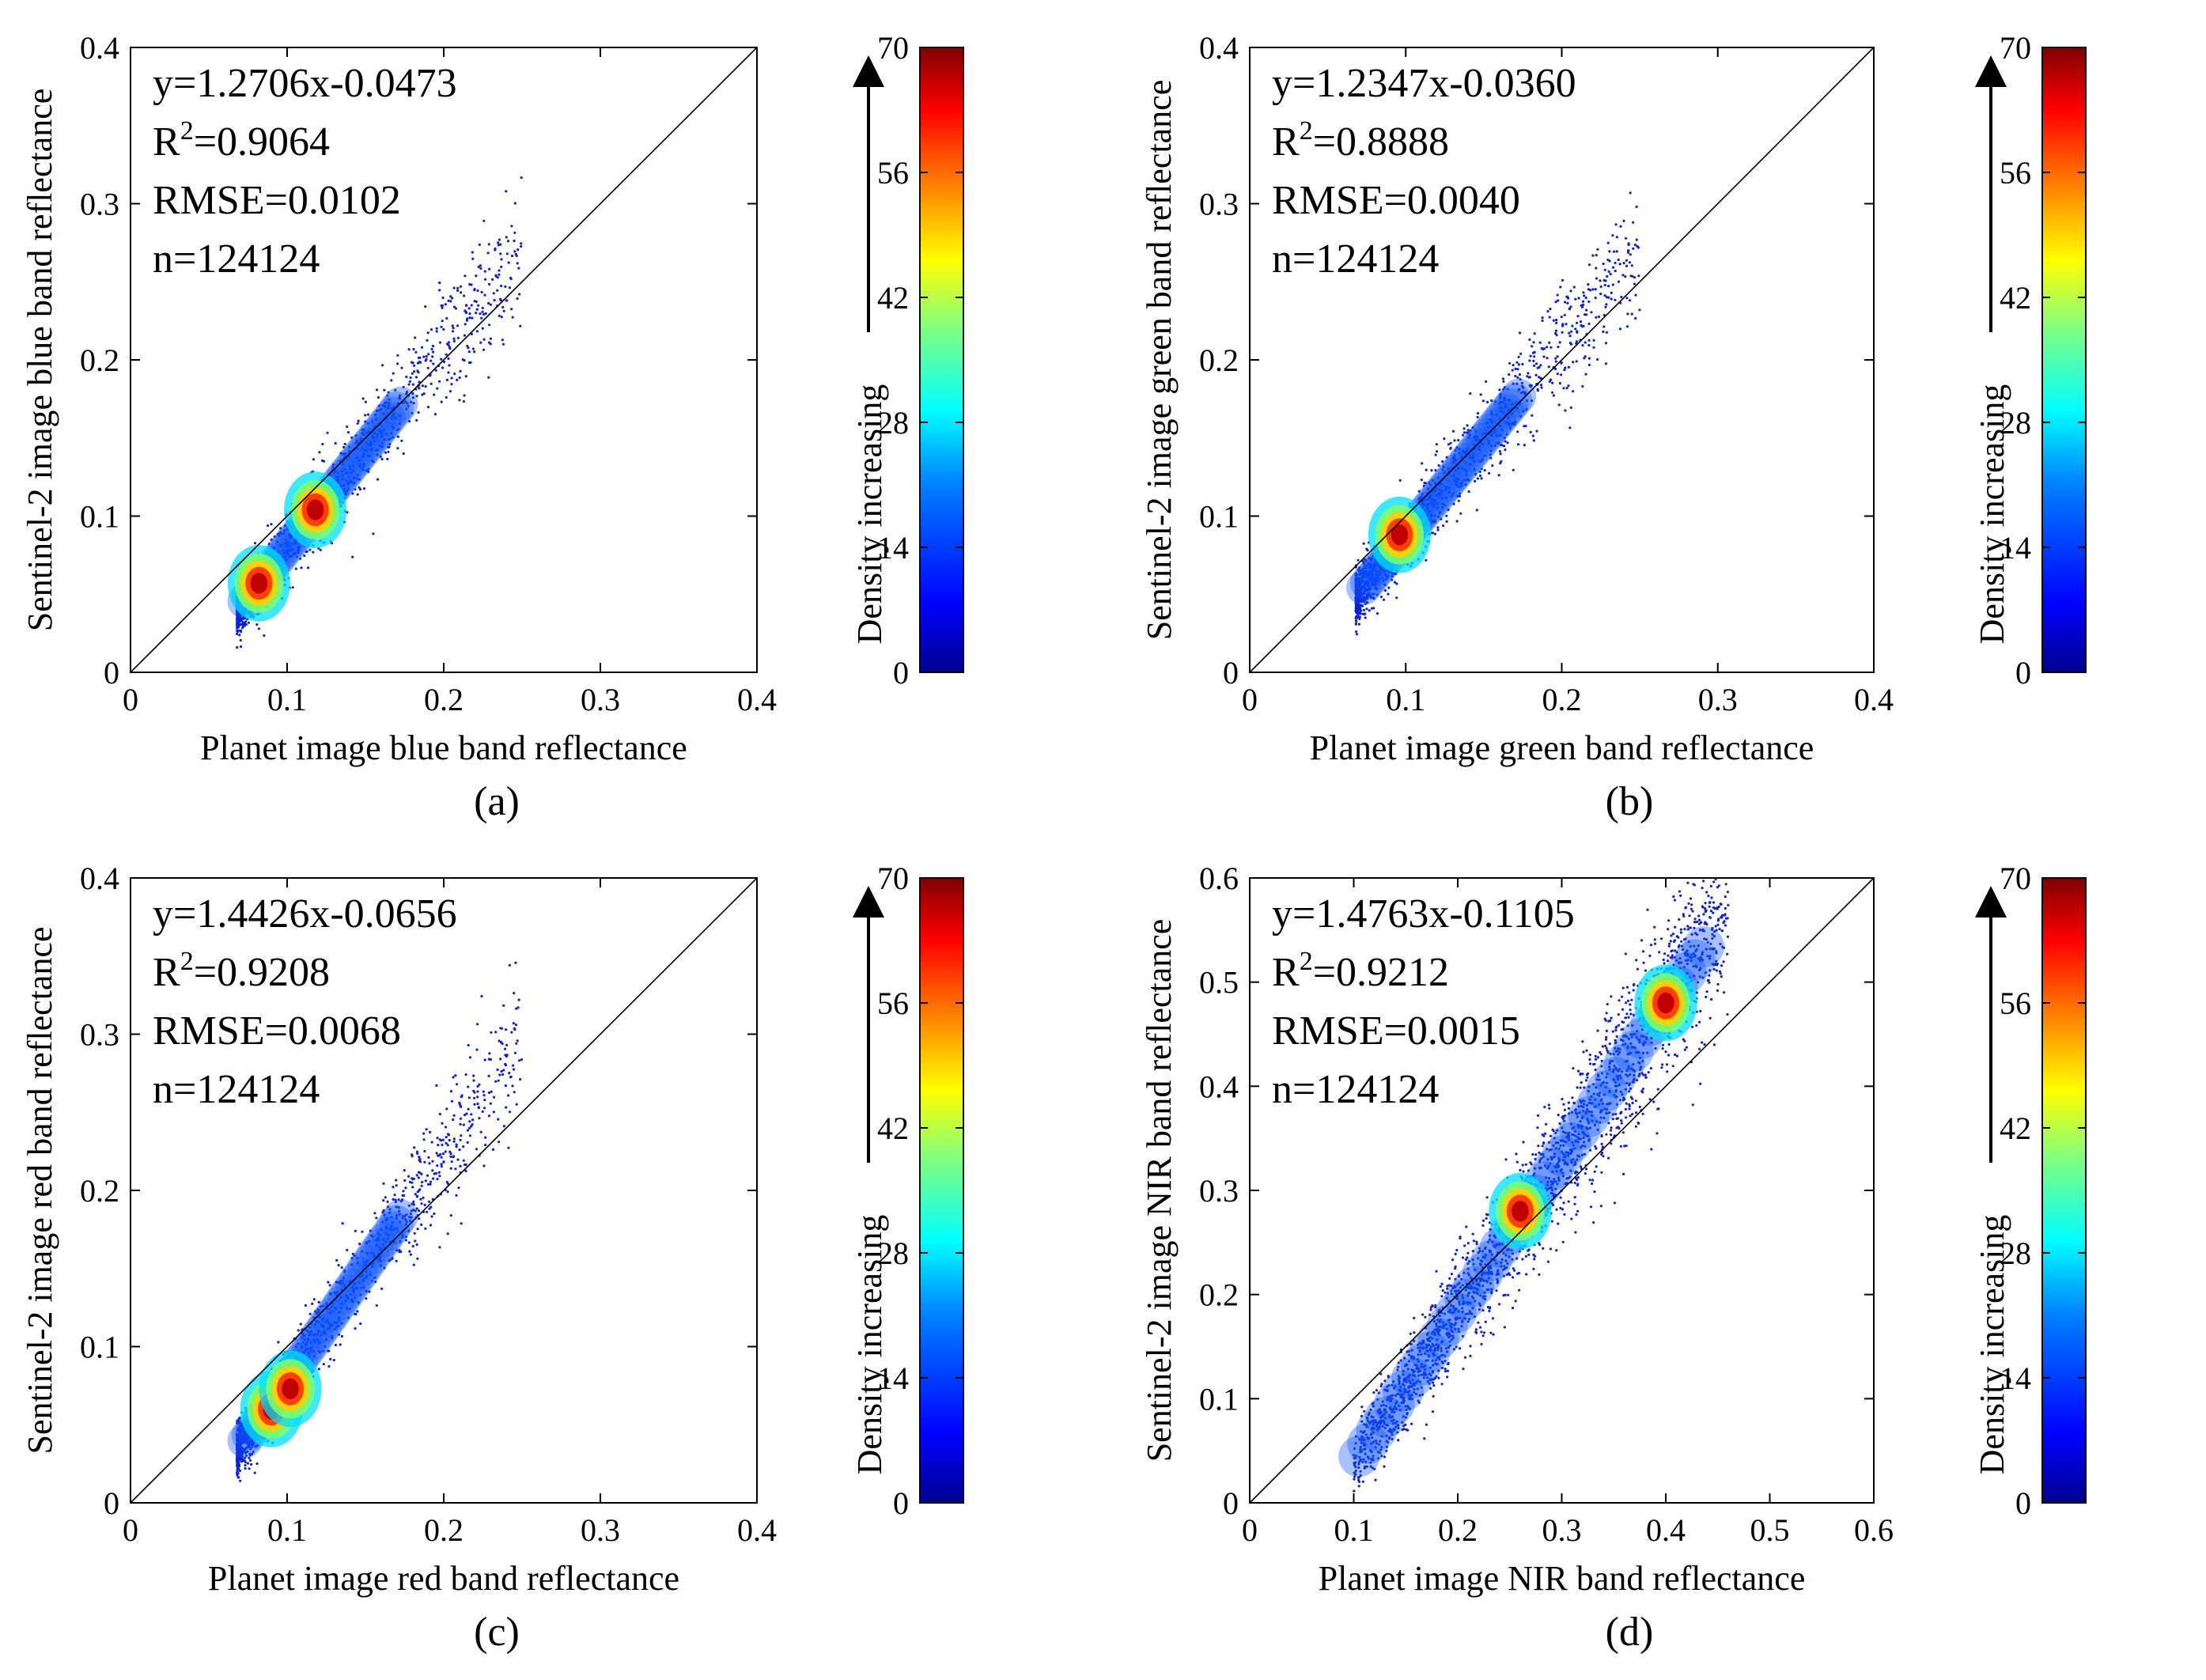  Describe the element at coordinates (187, 131) in the screenshot. I see `r-squared-superscript: 2` at that location.